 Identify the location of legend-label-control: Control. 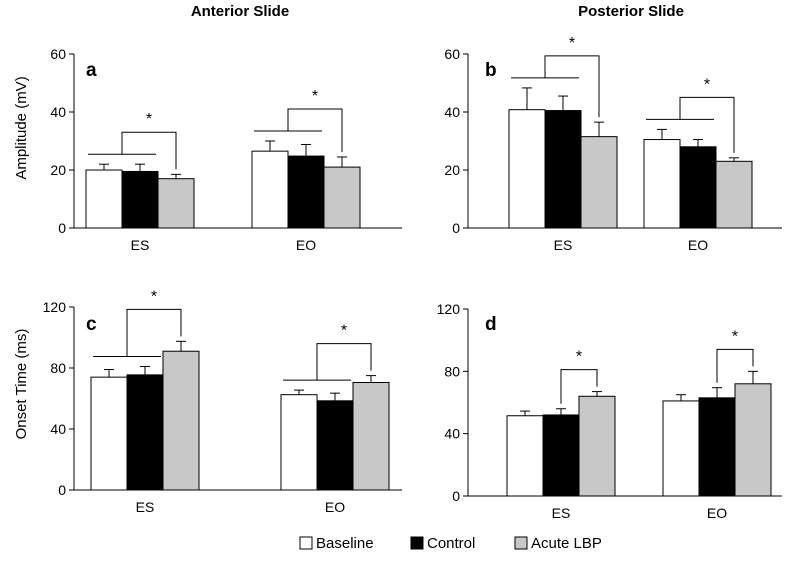
(451, 543).